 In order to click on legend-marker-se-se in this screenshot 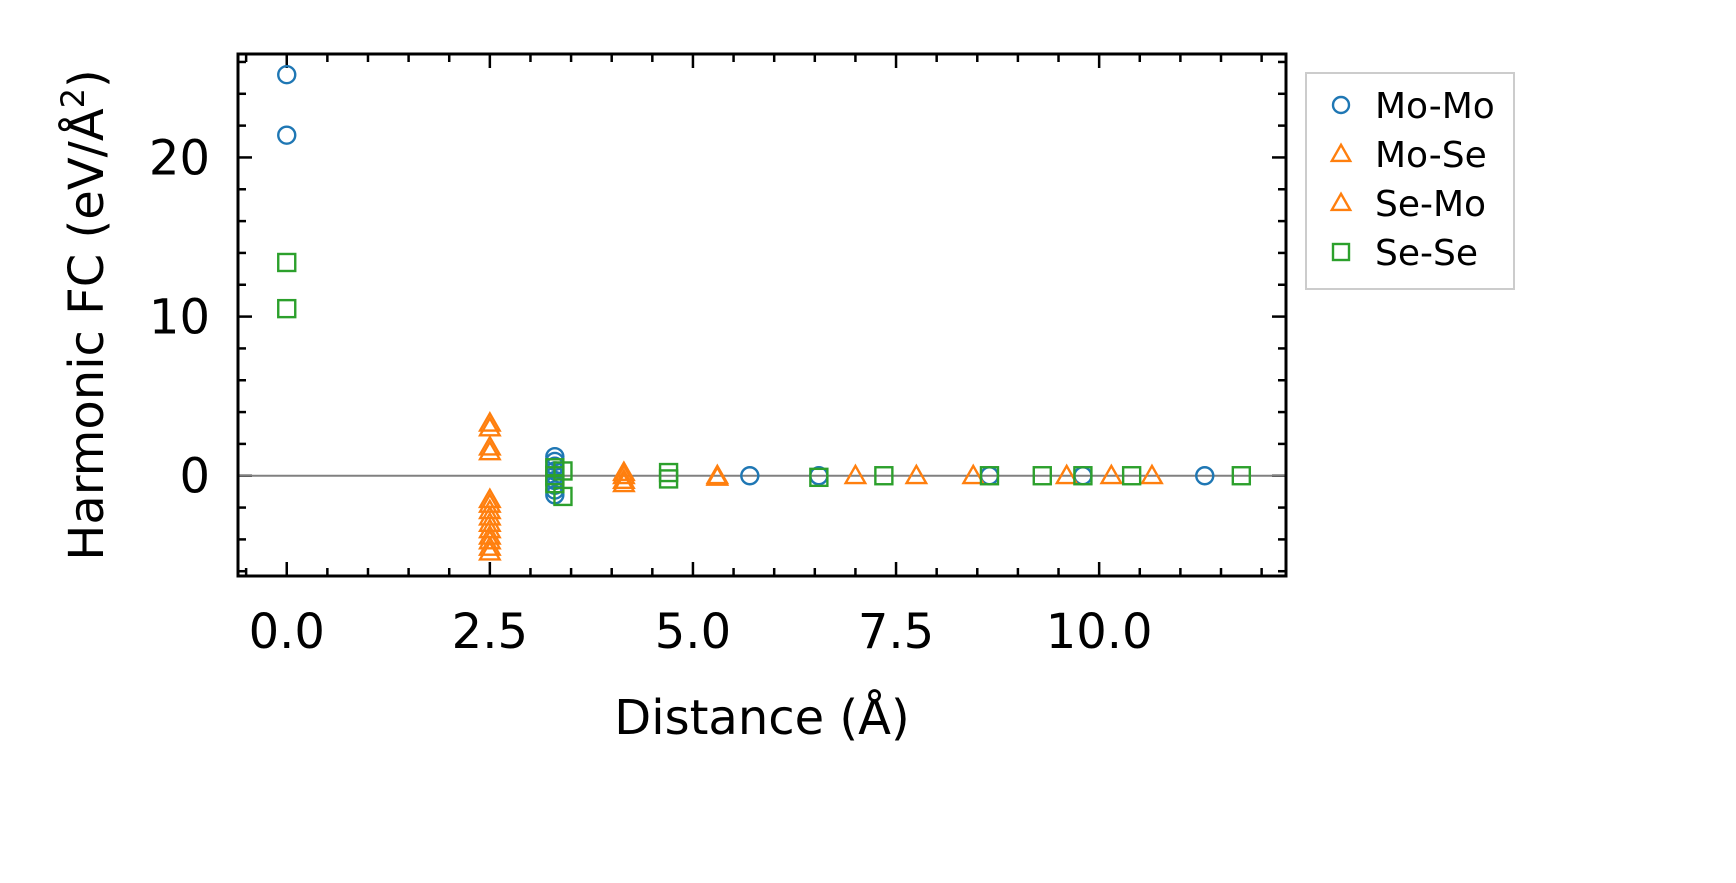, I will do `click(1341, 252)`.